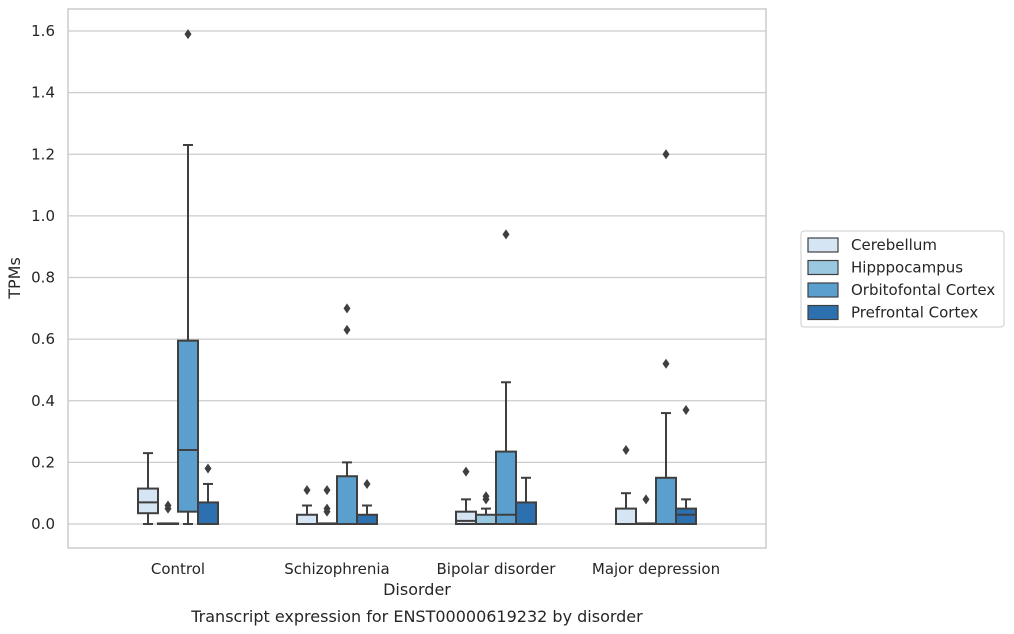  I want to click on legend-frame, so click(902, 279).